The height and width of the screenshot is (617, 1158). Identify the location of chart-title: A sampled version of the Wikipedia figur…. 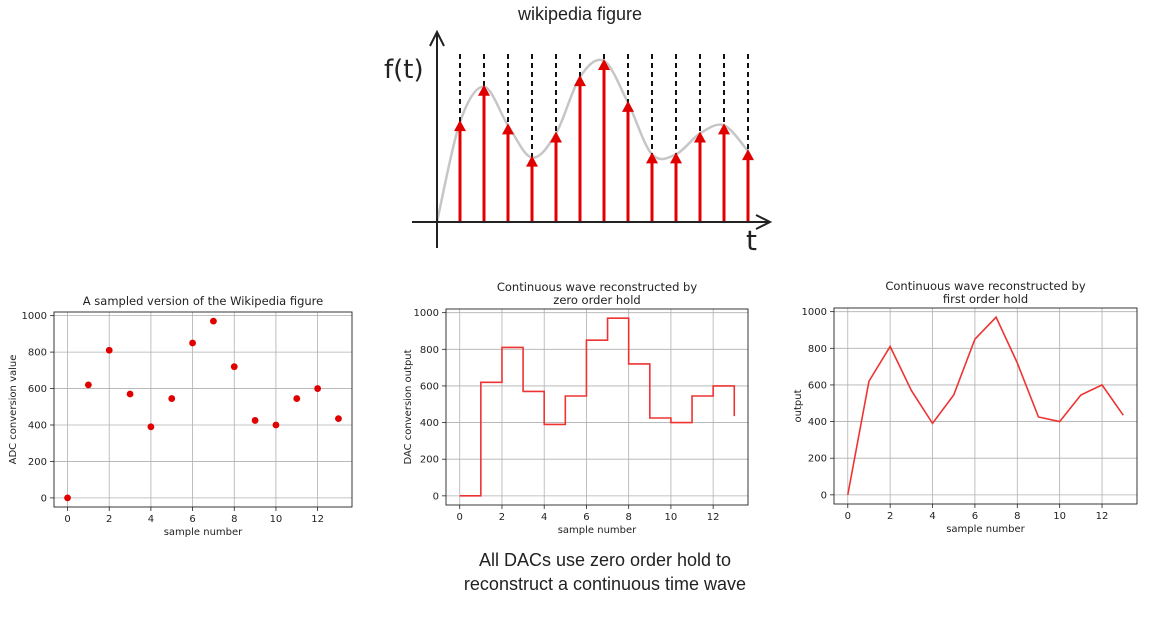
(203, 301).